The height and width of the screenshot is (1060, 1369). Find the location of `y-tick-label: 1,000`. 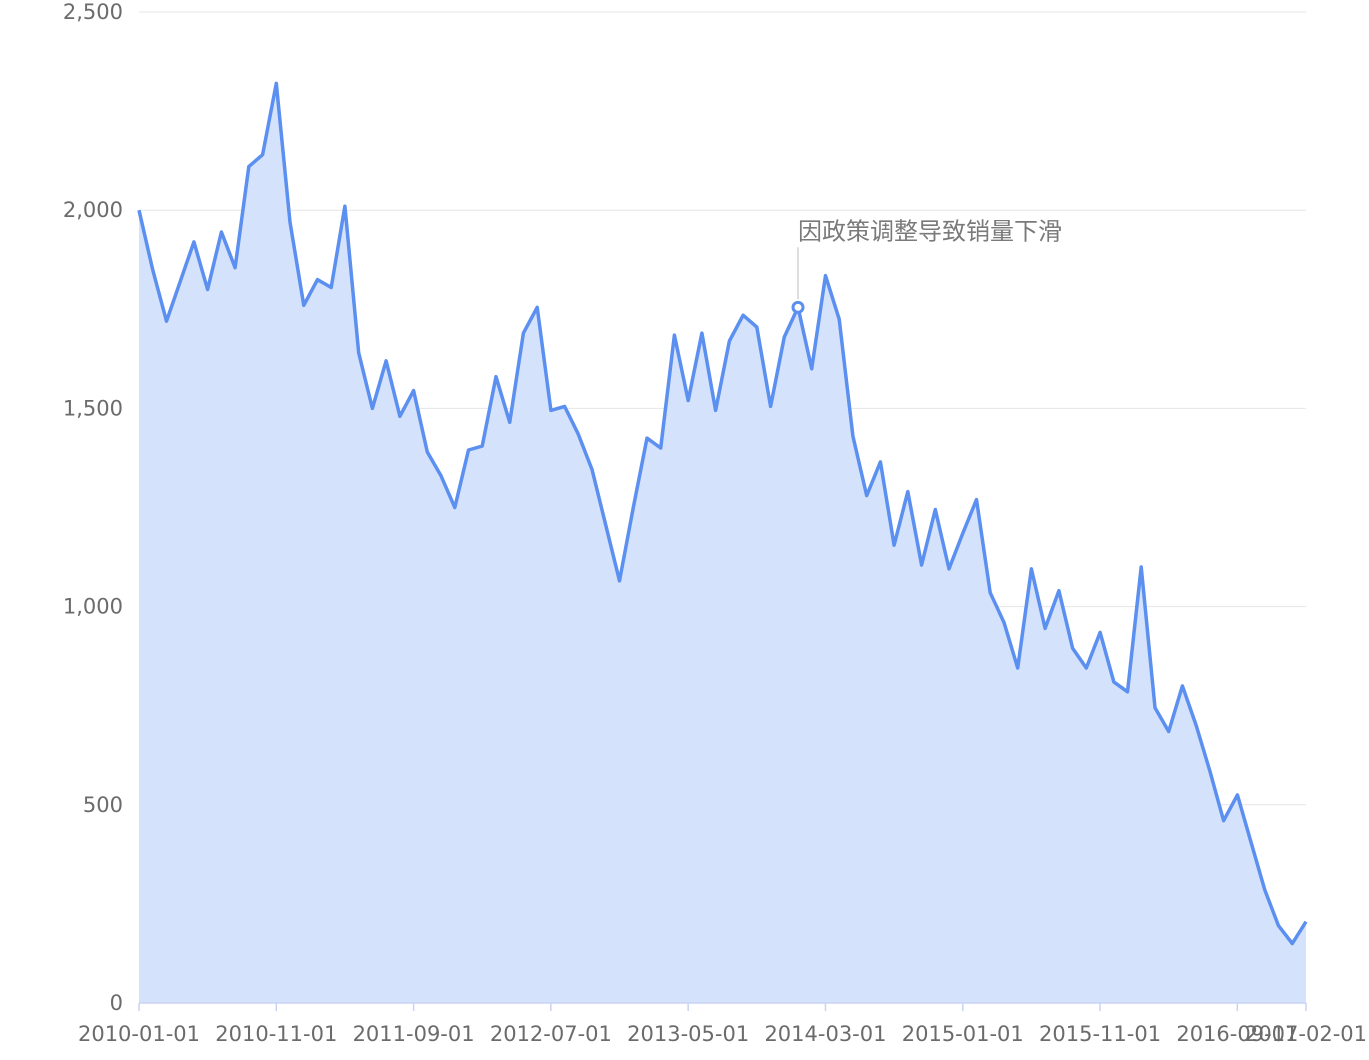

y-tick-label: 1,000 is located at coordinates (93, 607).